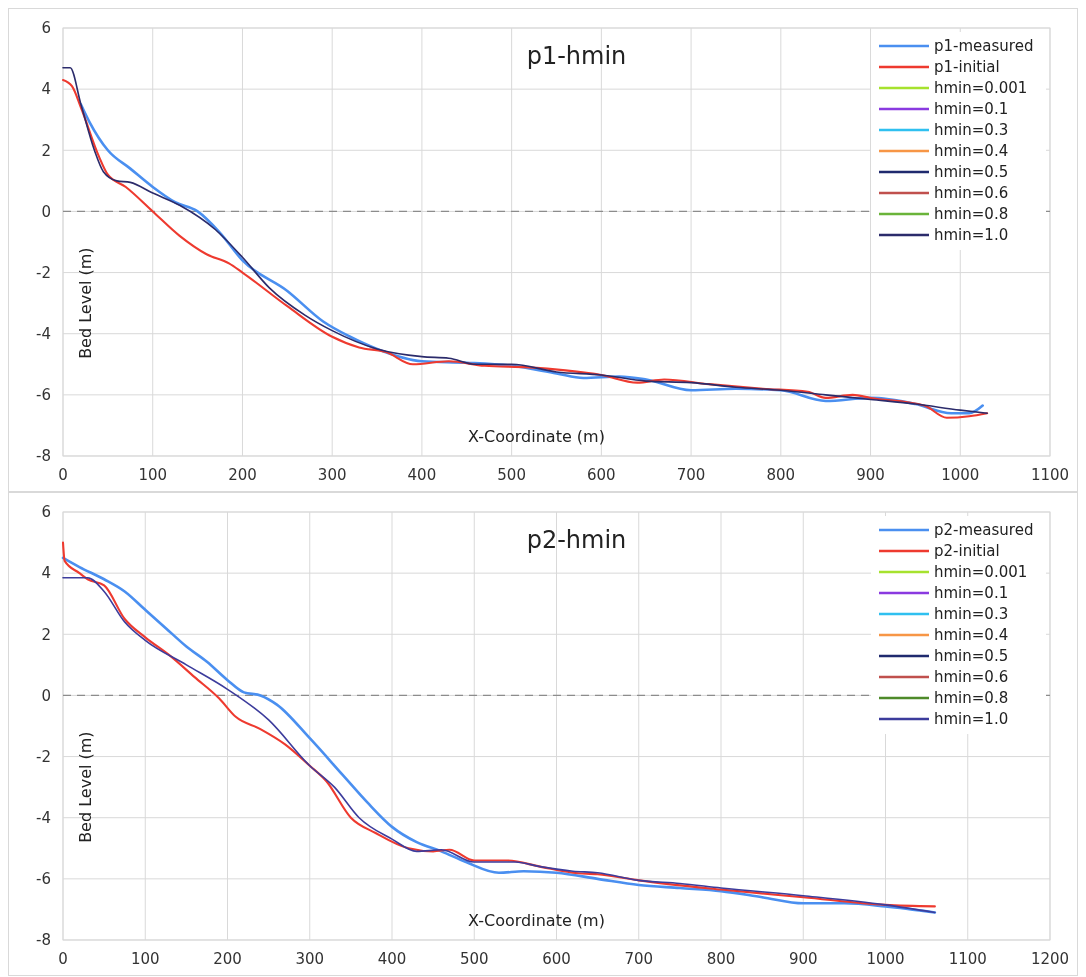 The image size is (1086, 977). Describe the element at coordinates (967, 551) in the screenshot. I see `legend-label: p2-initial` at that location.